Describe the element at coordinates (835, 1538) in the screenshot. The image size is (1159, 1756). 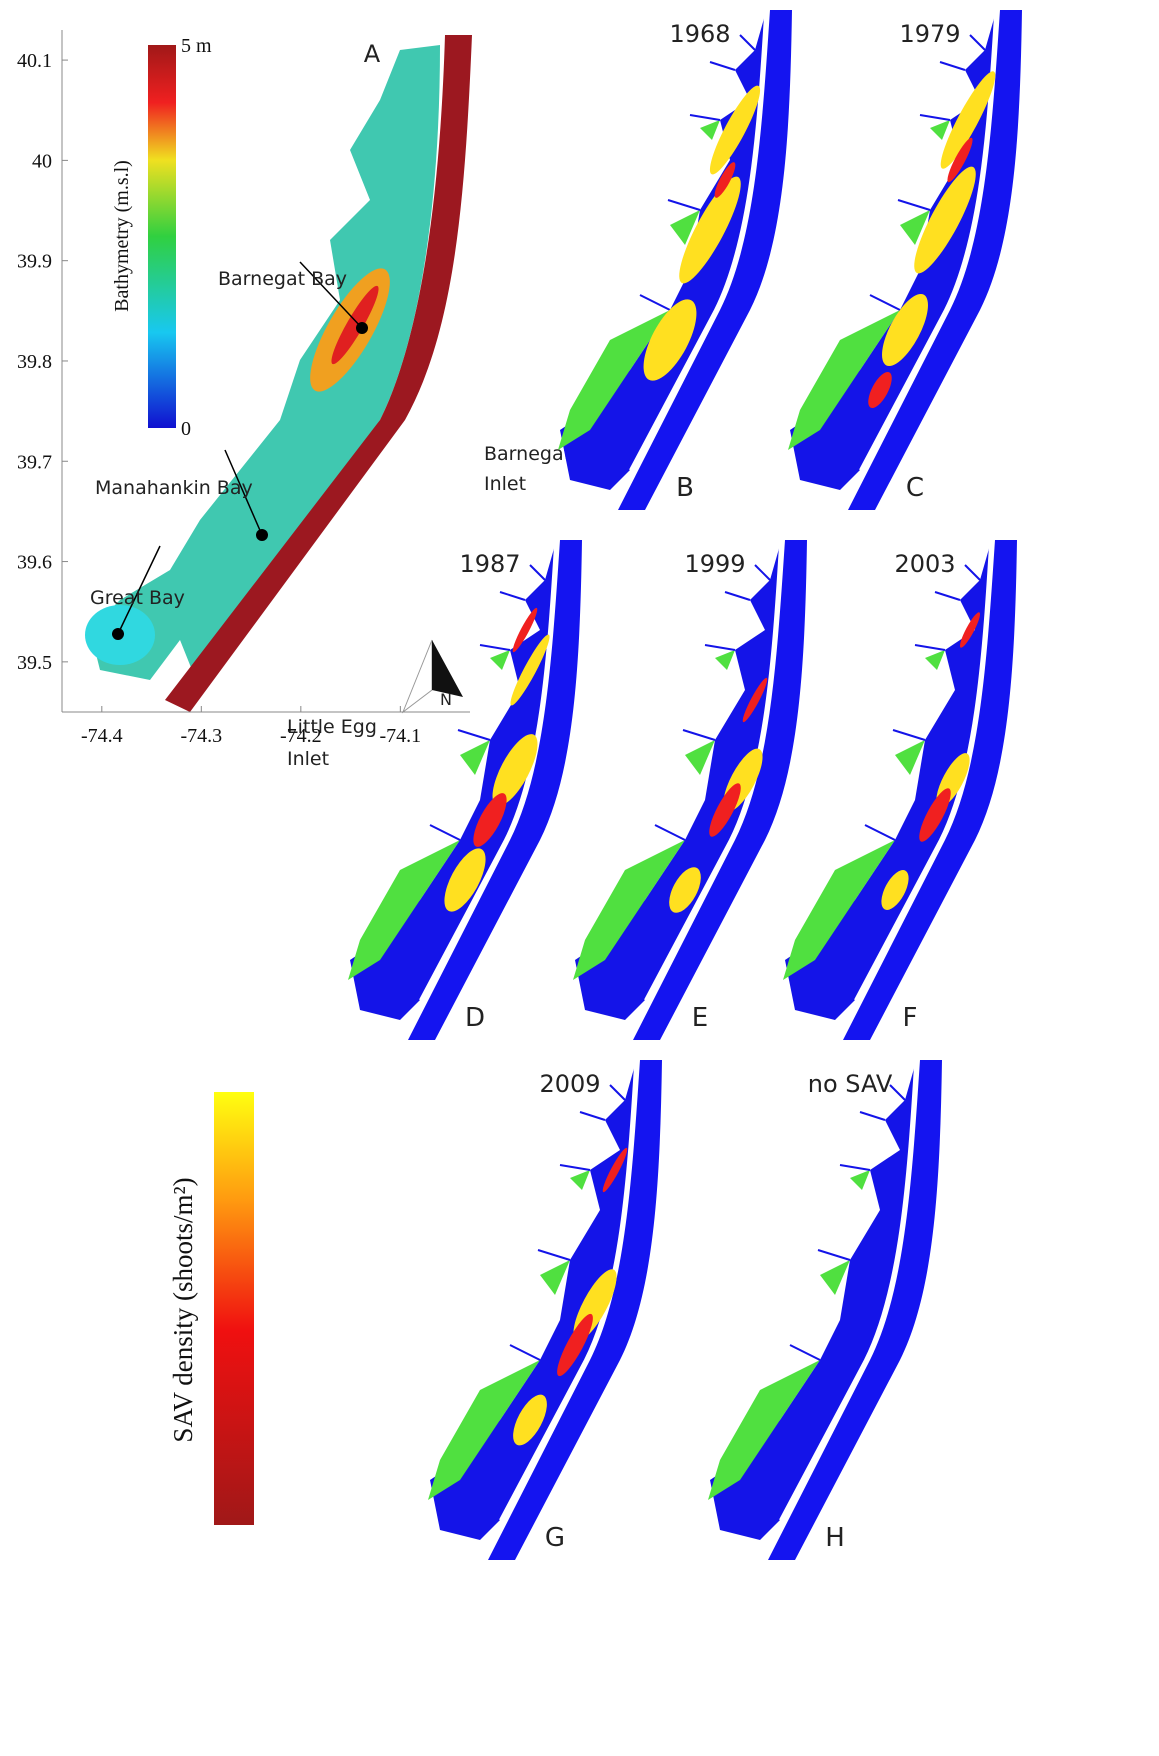
I see `panel-label: H` at that location.